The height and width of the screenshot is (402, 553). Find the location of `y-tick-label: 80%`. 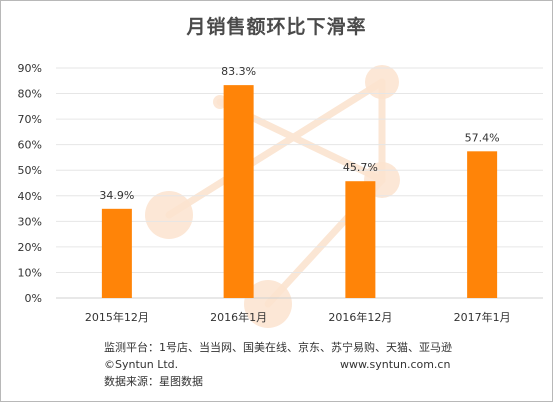

y-tick-label: 80% is located at coordinates (30, 94).